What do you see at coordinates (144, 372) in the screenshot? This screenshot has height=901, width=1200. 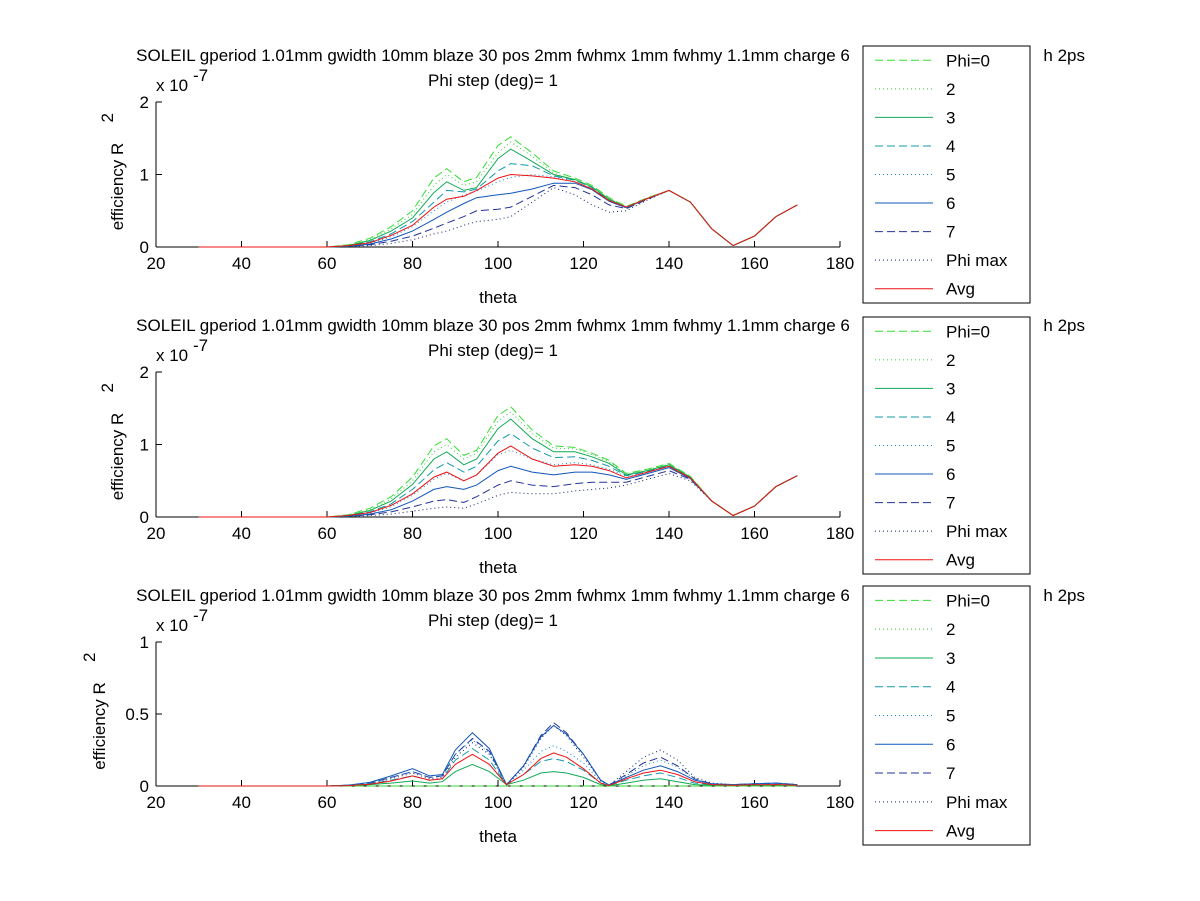 I see `y-tick-label: 2` at bounding box center [144, 372].